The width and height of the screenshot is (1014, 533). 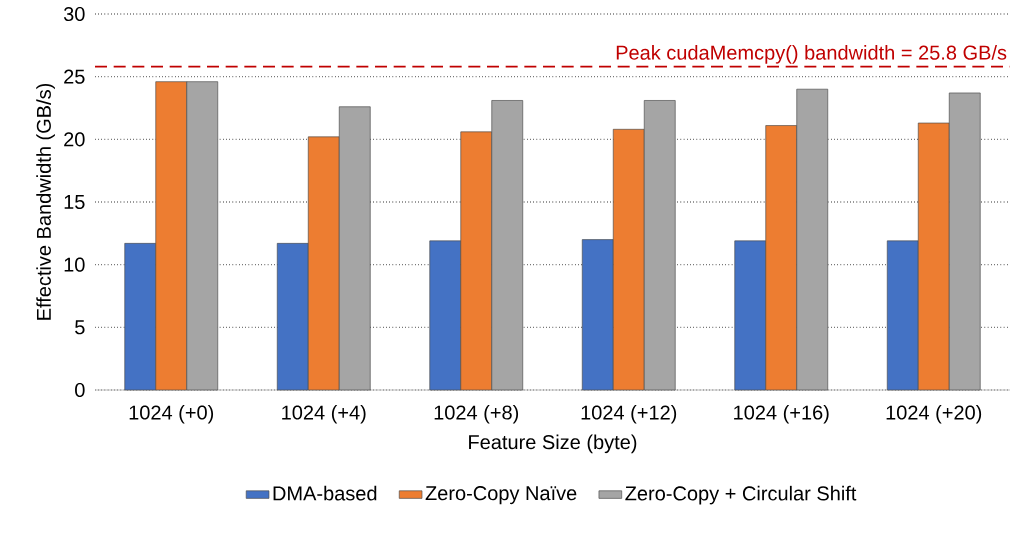 I want to click on y-tick-label: 20, so click(x=74, y=139).